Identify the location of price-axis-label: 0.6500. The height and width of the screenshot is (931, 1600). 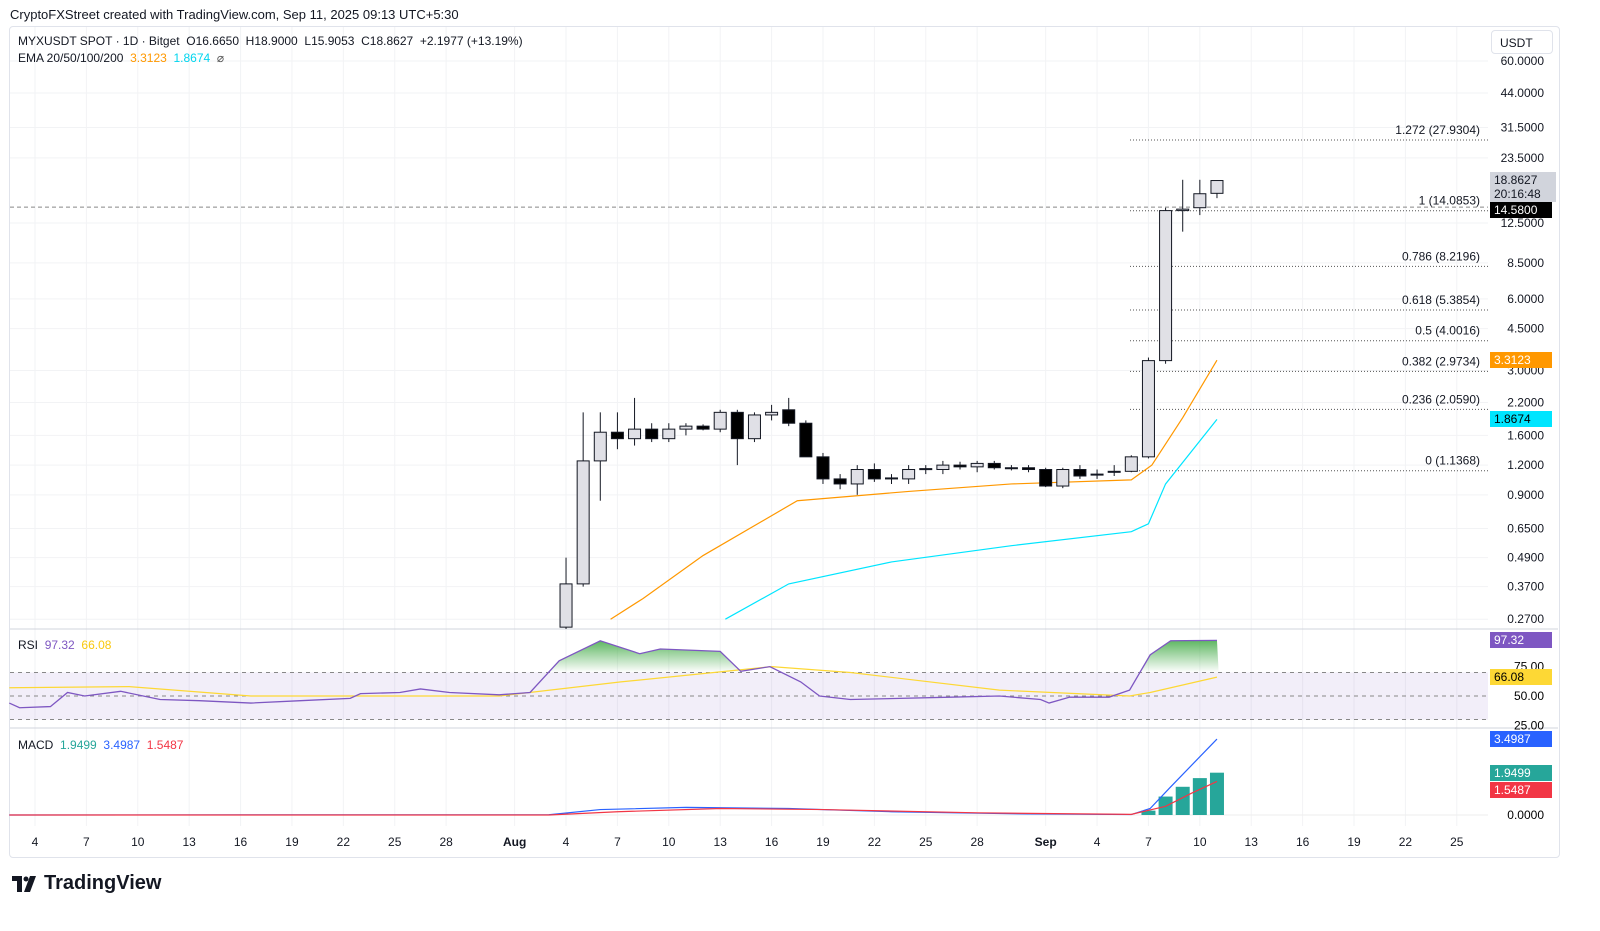
(1525, 528).